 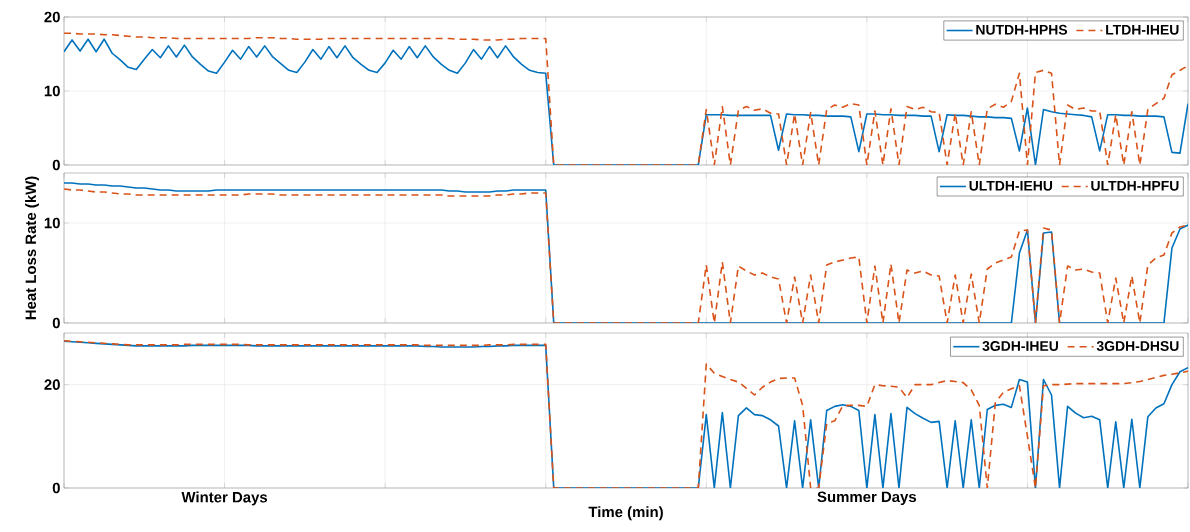 What do you see at coordinates (1137, 346) in the screenshot?
I see `legend-label: 3GDH-DHSU` at bounding box center [1137, 346].